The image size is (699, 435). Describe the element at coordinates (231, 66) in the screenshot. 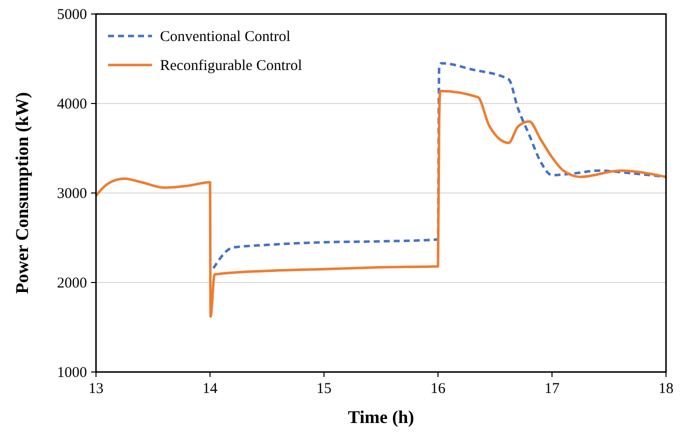

I see `legend-label: Reconfigurable Control` at that location.